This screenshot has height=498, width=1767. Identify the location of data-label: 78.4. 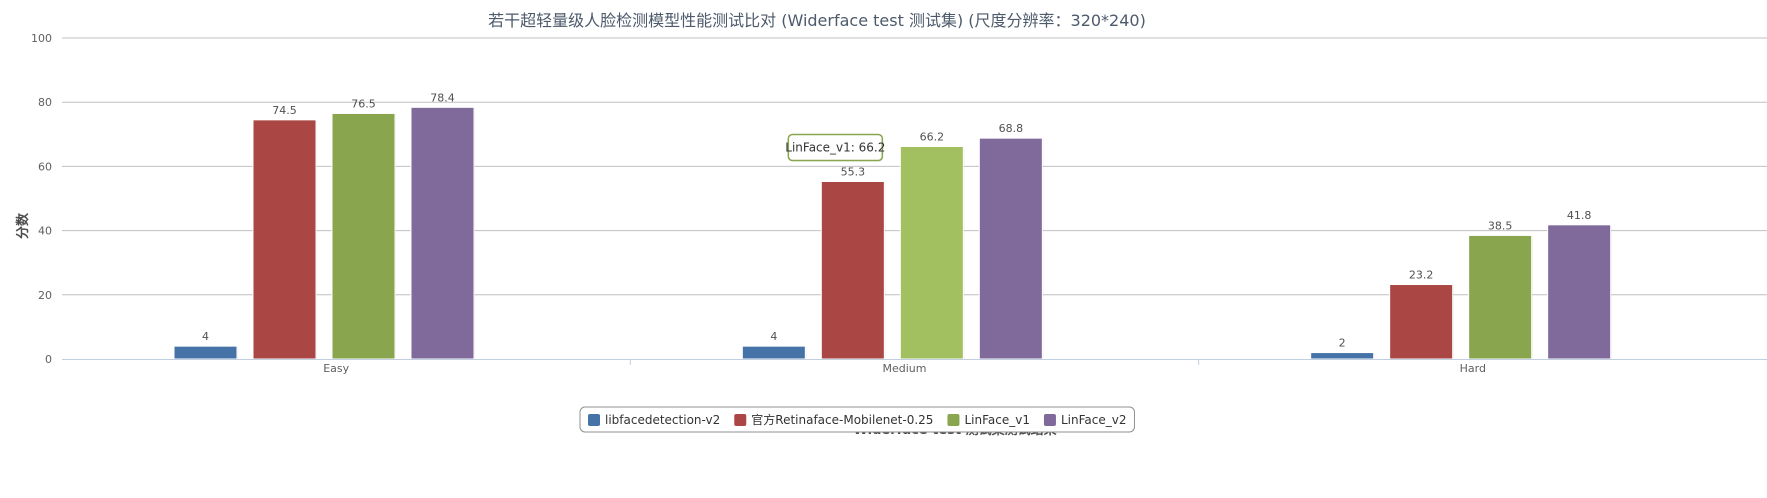
(442, 97).